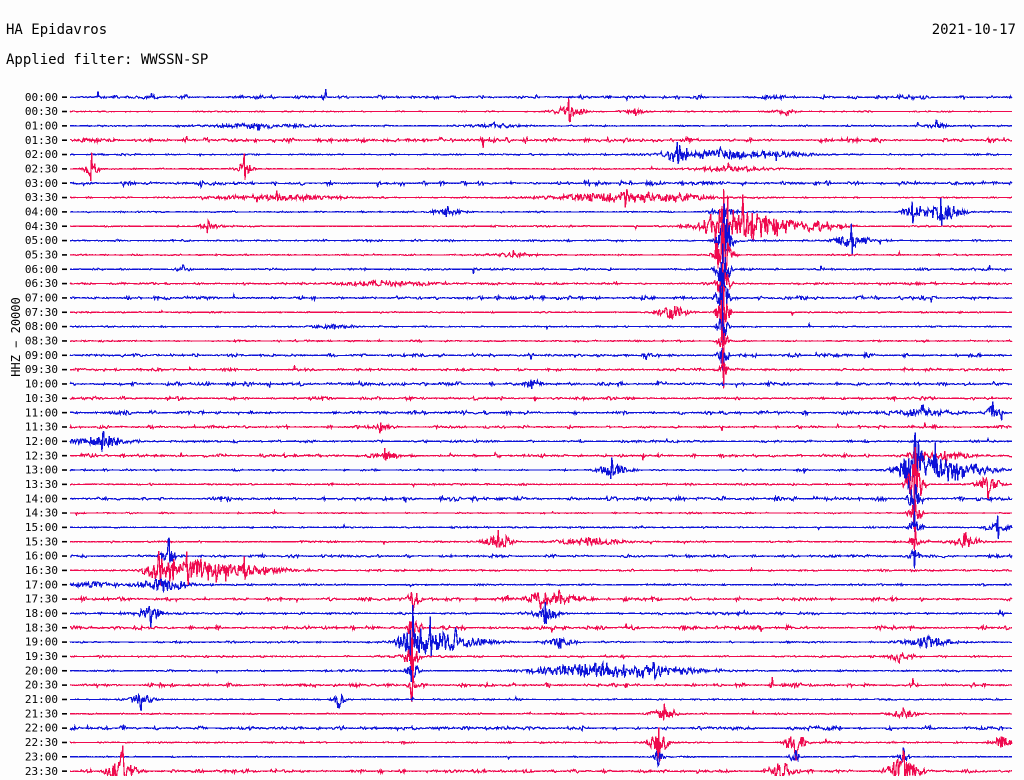  I want to click on time-axis-label: 06:00, so click(41, 269).